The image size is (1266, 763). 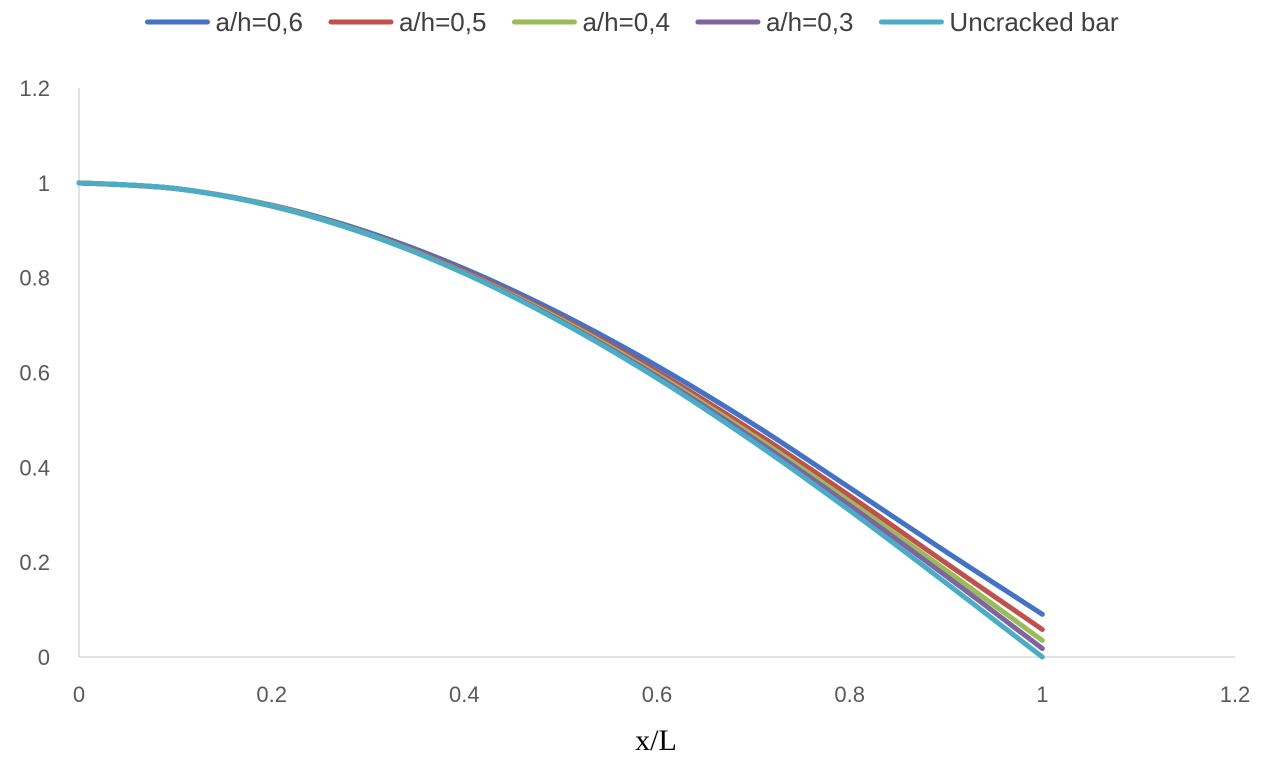 I want to click on x-tick-label: 0.6, so click(x=657, y=694).